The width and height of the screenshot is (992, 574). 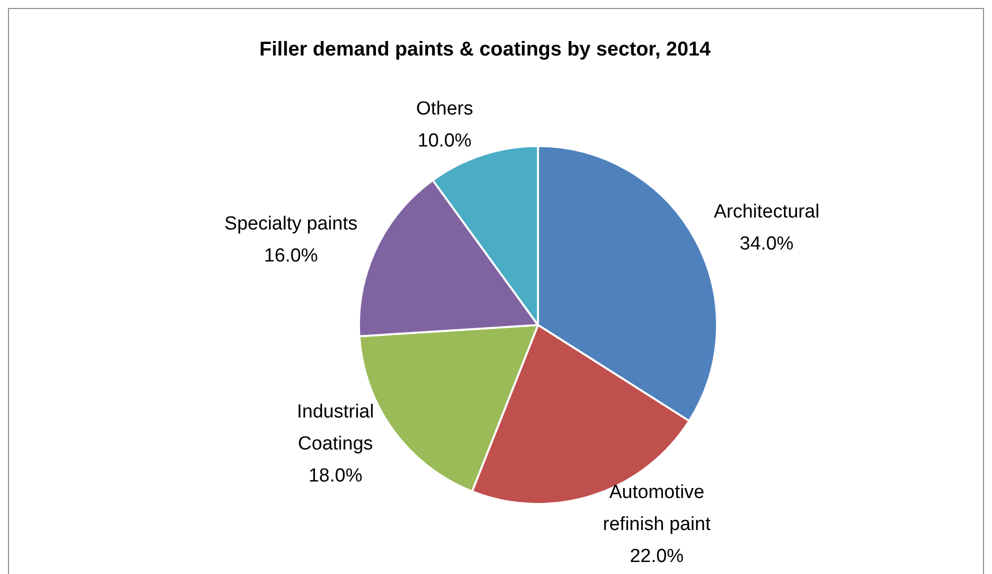 What do you see at coordinates (335, 475) in the screenshot?
I see `data-label: 18.0%` at bounding box center [335, 475].